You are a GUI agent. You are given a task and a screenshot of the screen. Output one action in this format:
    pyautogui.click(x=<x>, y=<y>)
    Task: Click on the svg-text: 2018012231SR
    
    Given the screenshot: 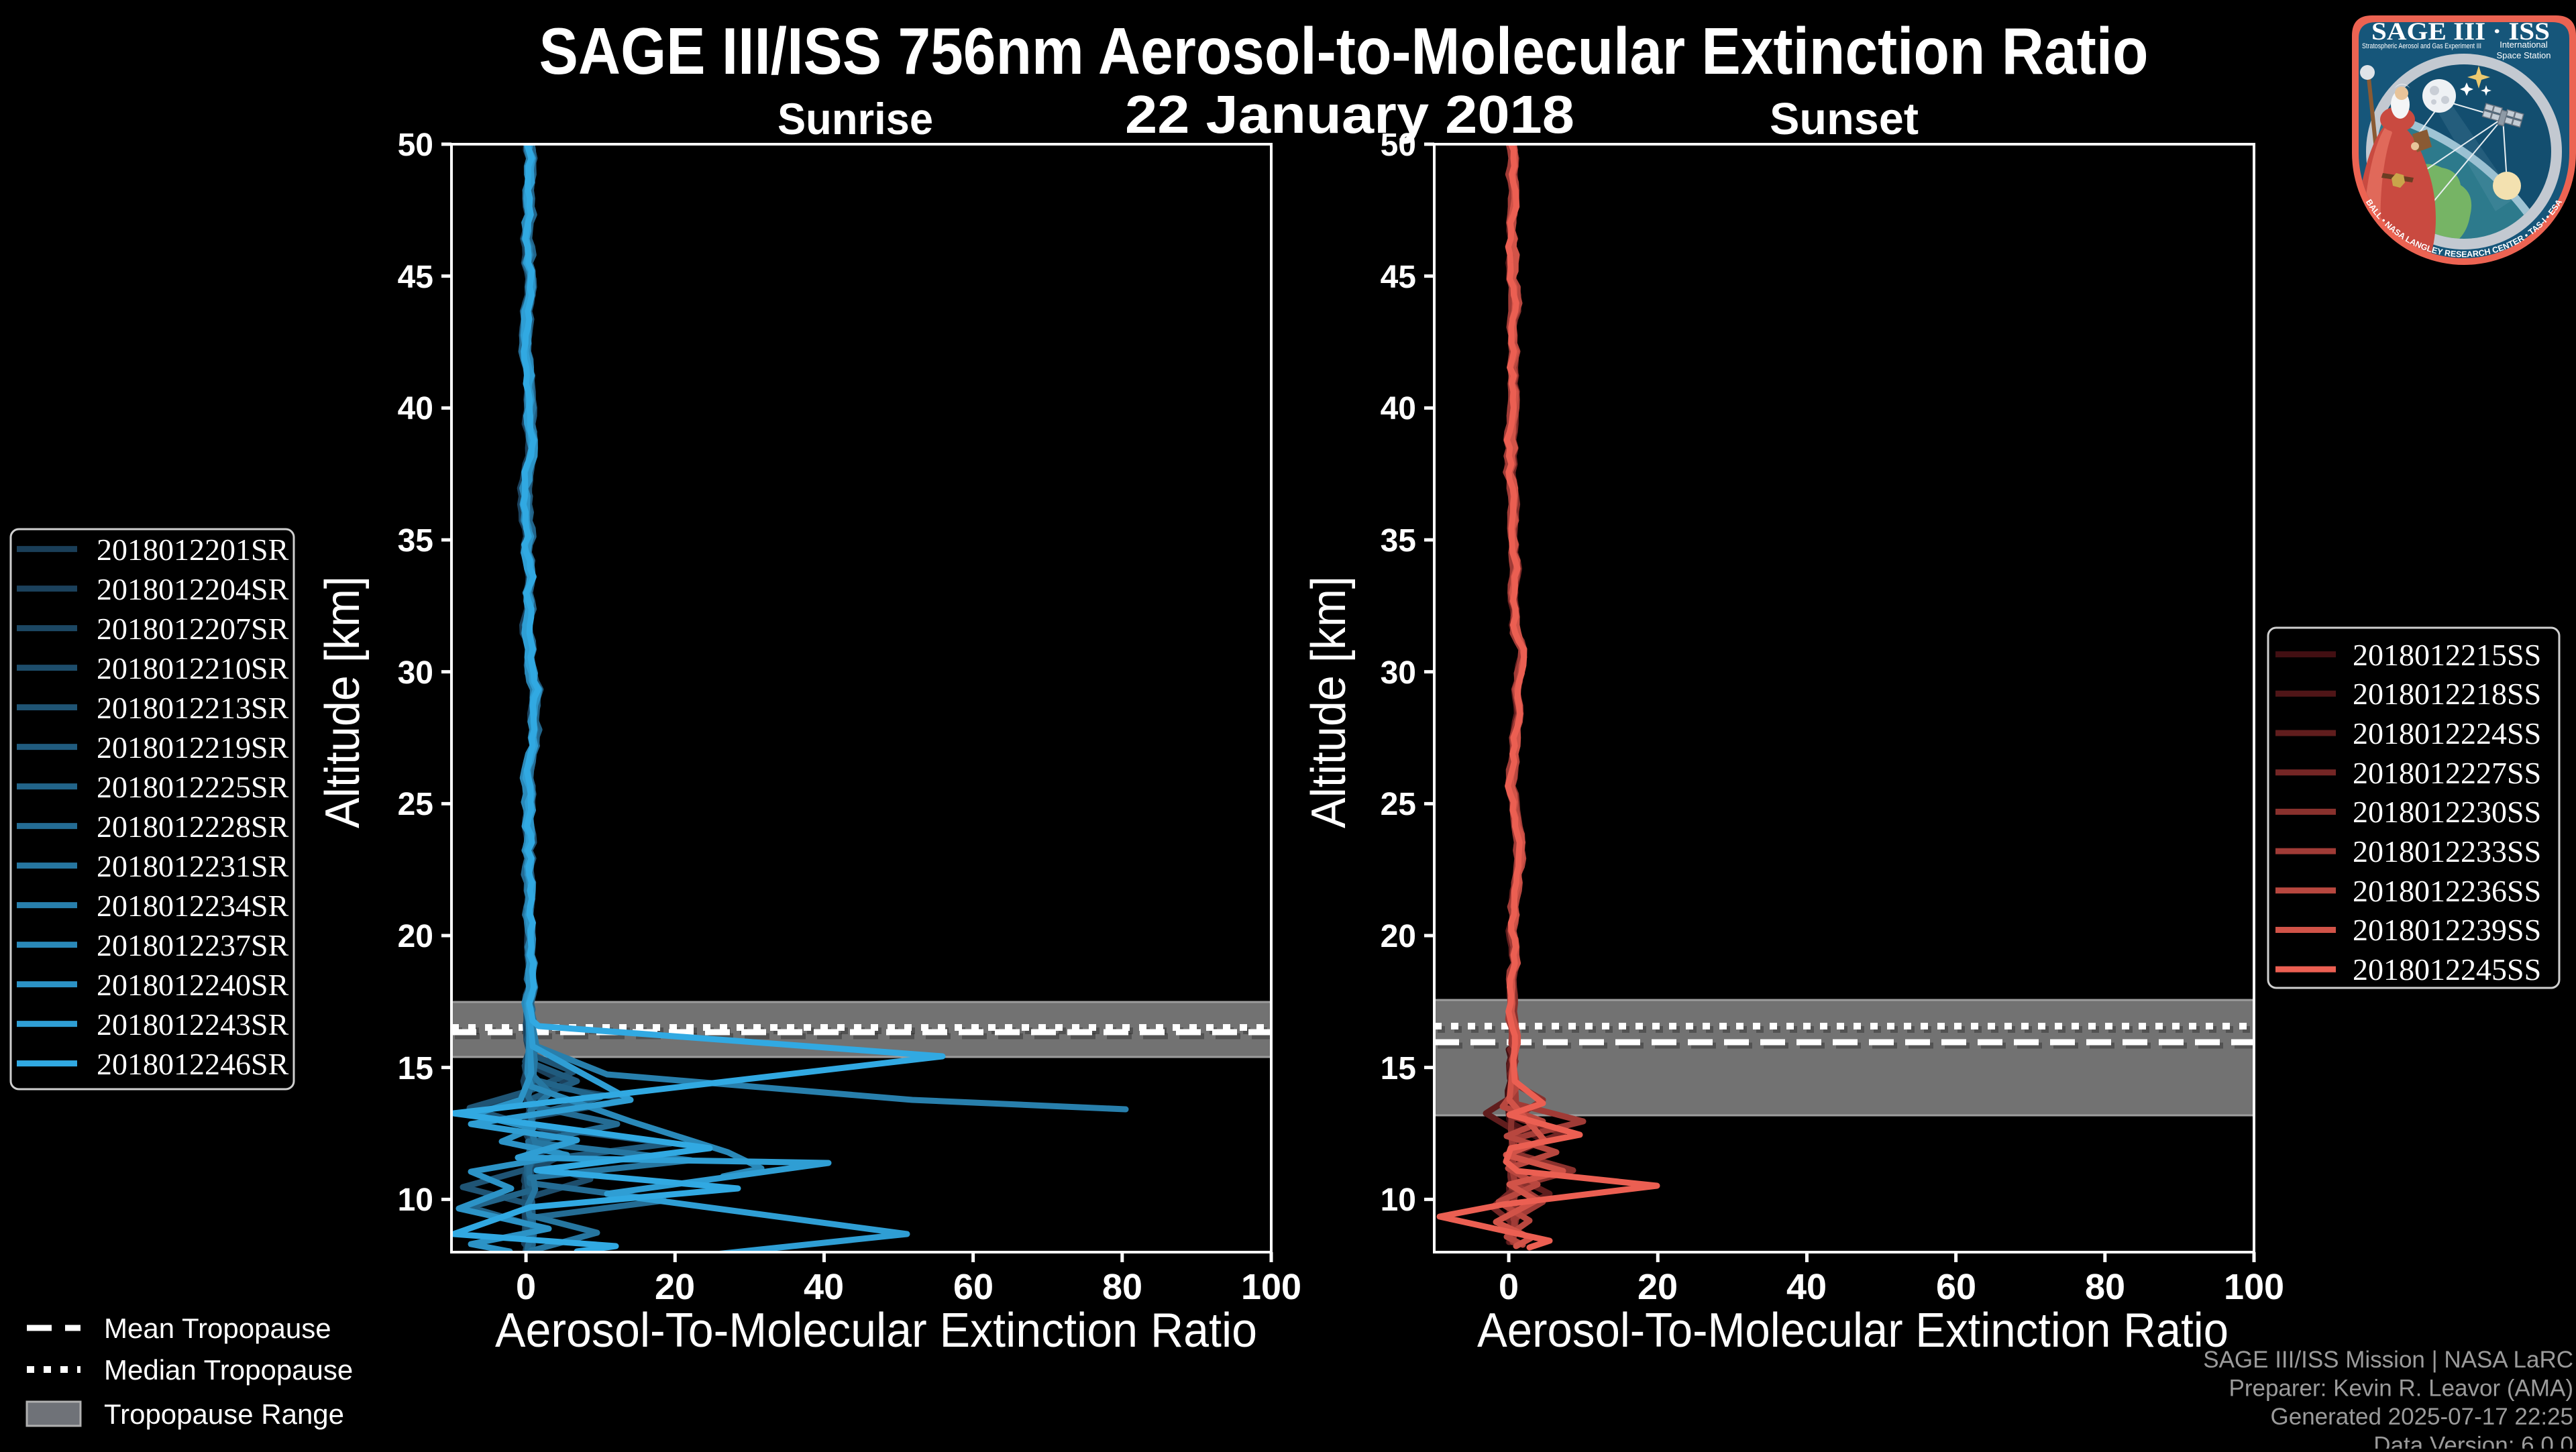 What is the action you would take?
    pyautogui.click(x=193, y=866)
    